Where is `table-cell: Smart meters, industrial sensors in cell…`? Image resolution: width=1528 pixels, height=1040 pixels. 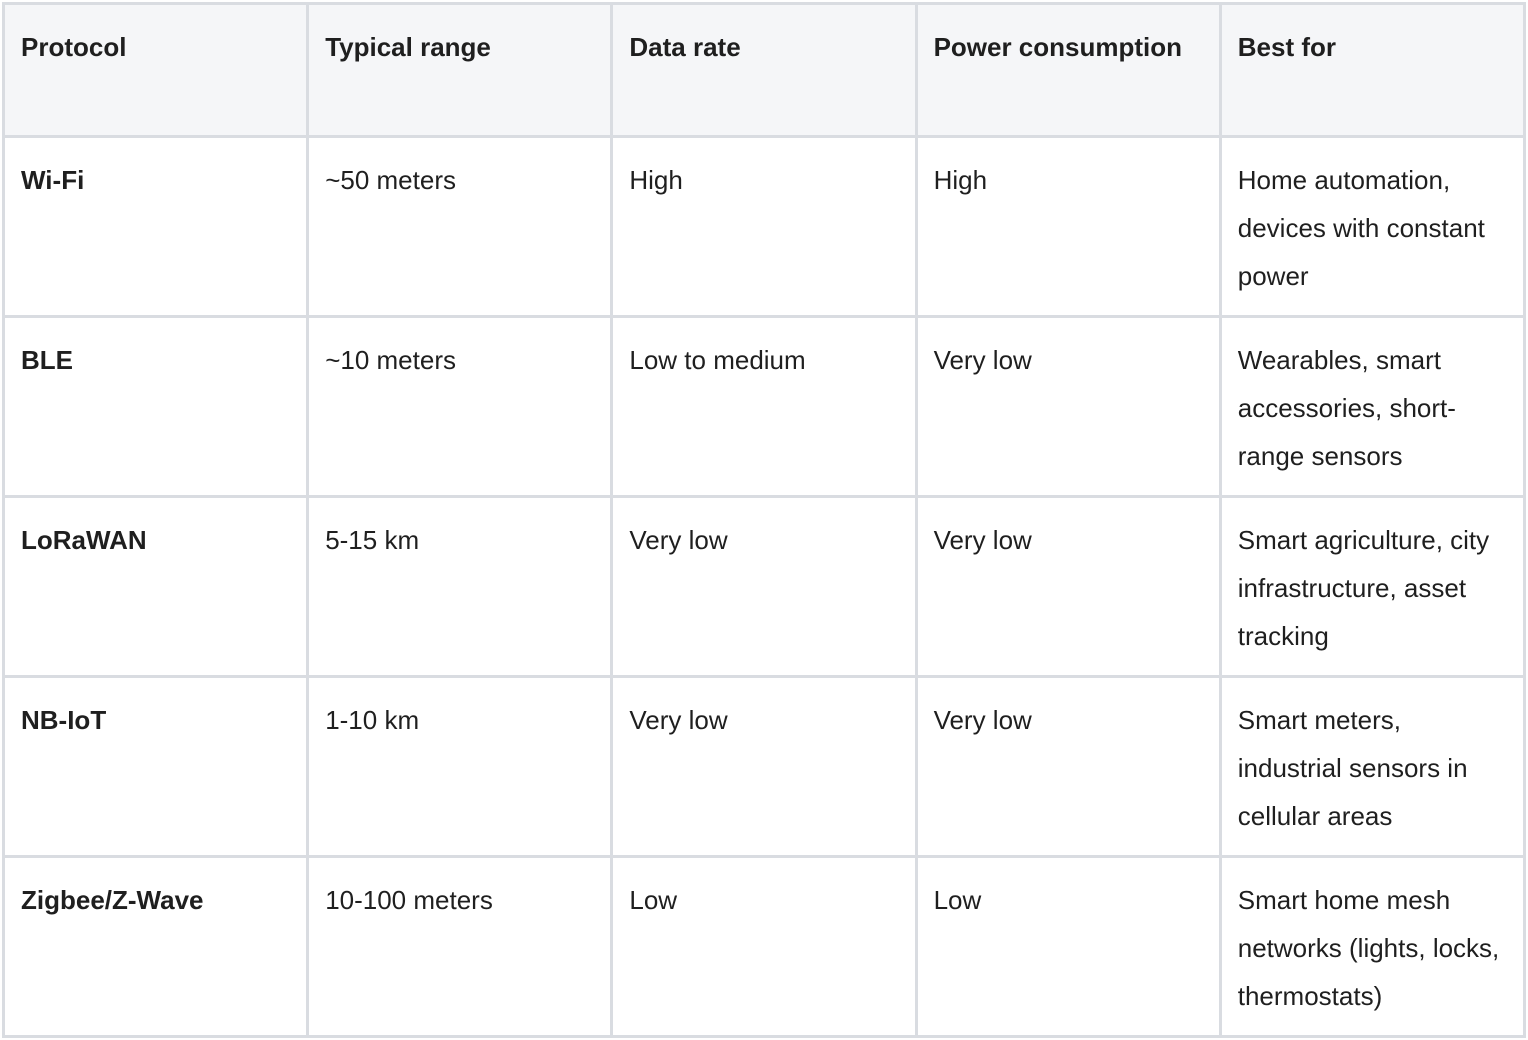
table-cell: Smart meters, industrial sensors in cell… is located at coordinates (1372, 766).